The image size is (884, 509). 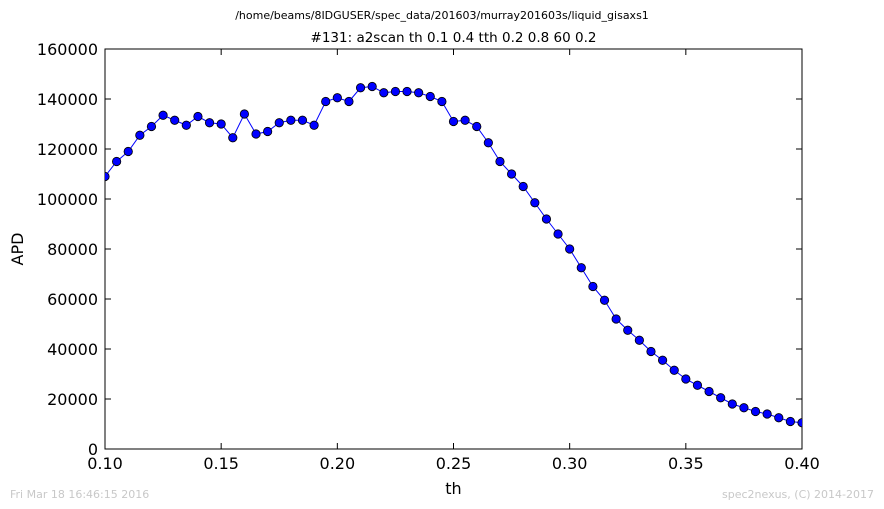 What do you see at coordinates (798, 494) in the screenshot?
I see `footer-credit: spec2nexus, (C) 2014-2017` at bounding box center [798, 494].